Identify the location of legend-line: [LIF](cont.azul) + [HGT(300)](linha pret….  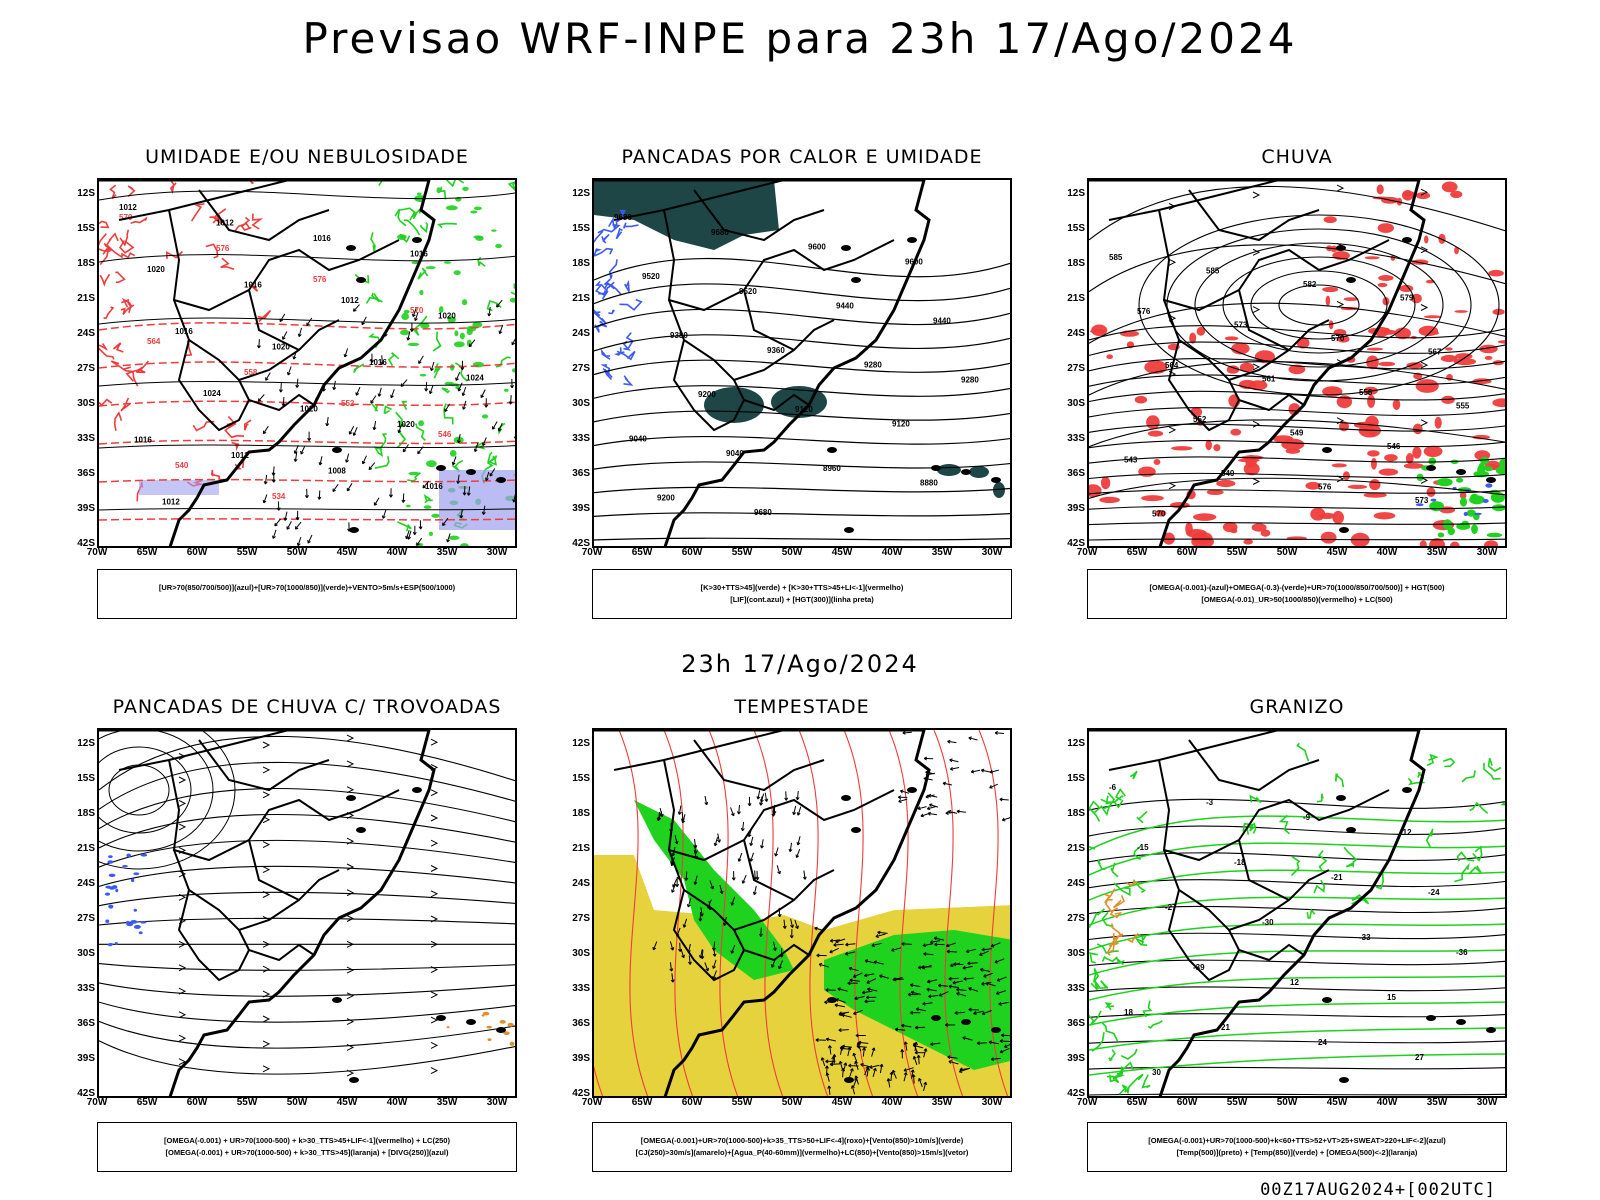
(802, 599).